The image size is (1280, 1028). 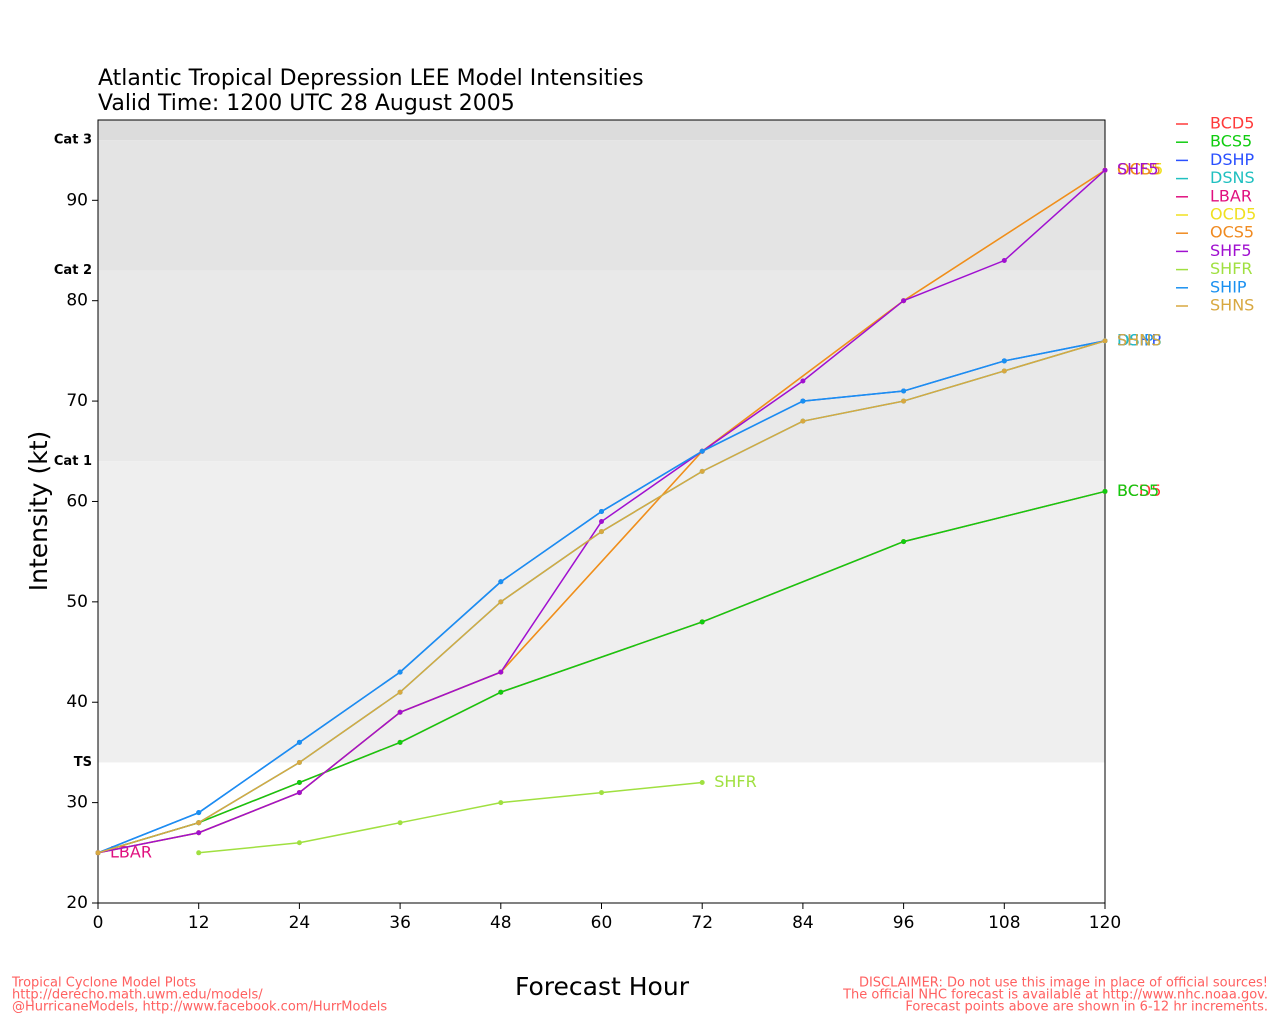 I want to click on series-end-label: SHFR, so click(x=735, y=781).